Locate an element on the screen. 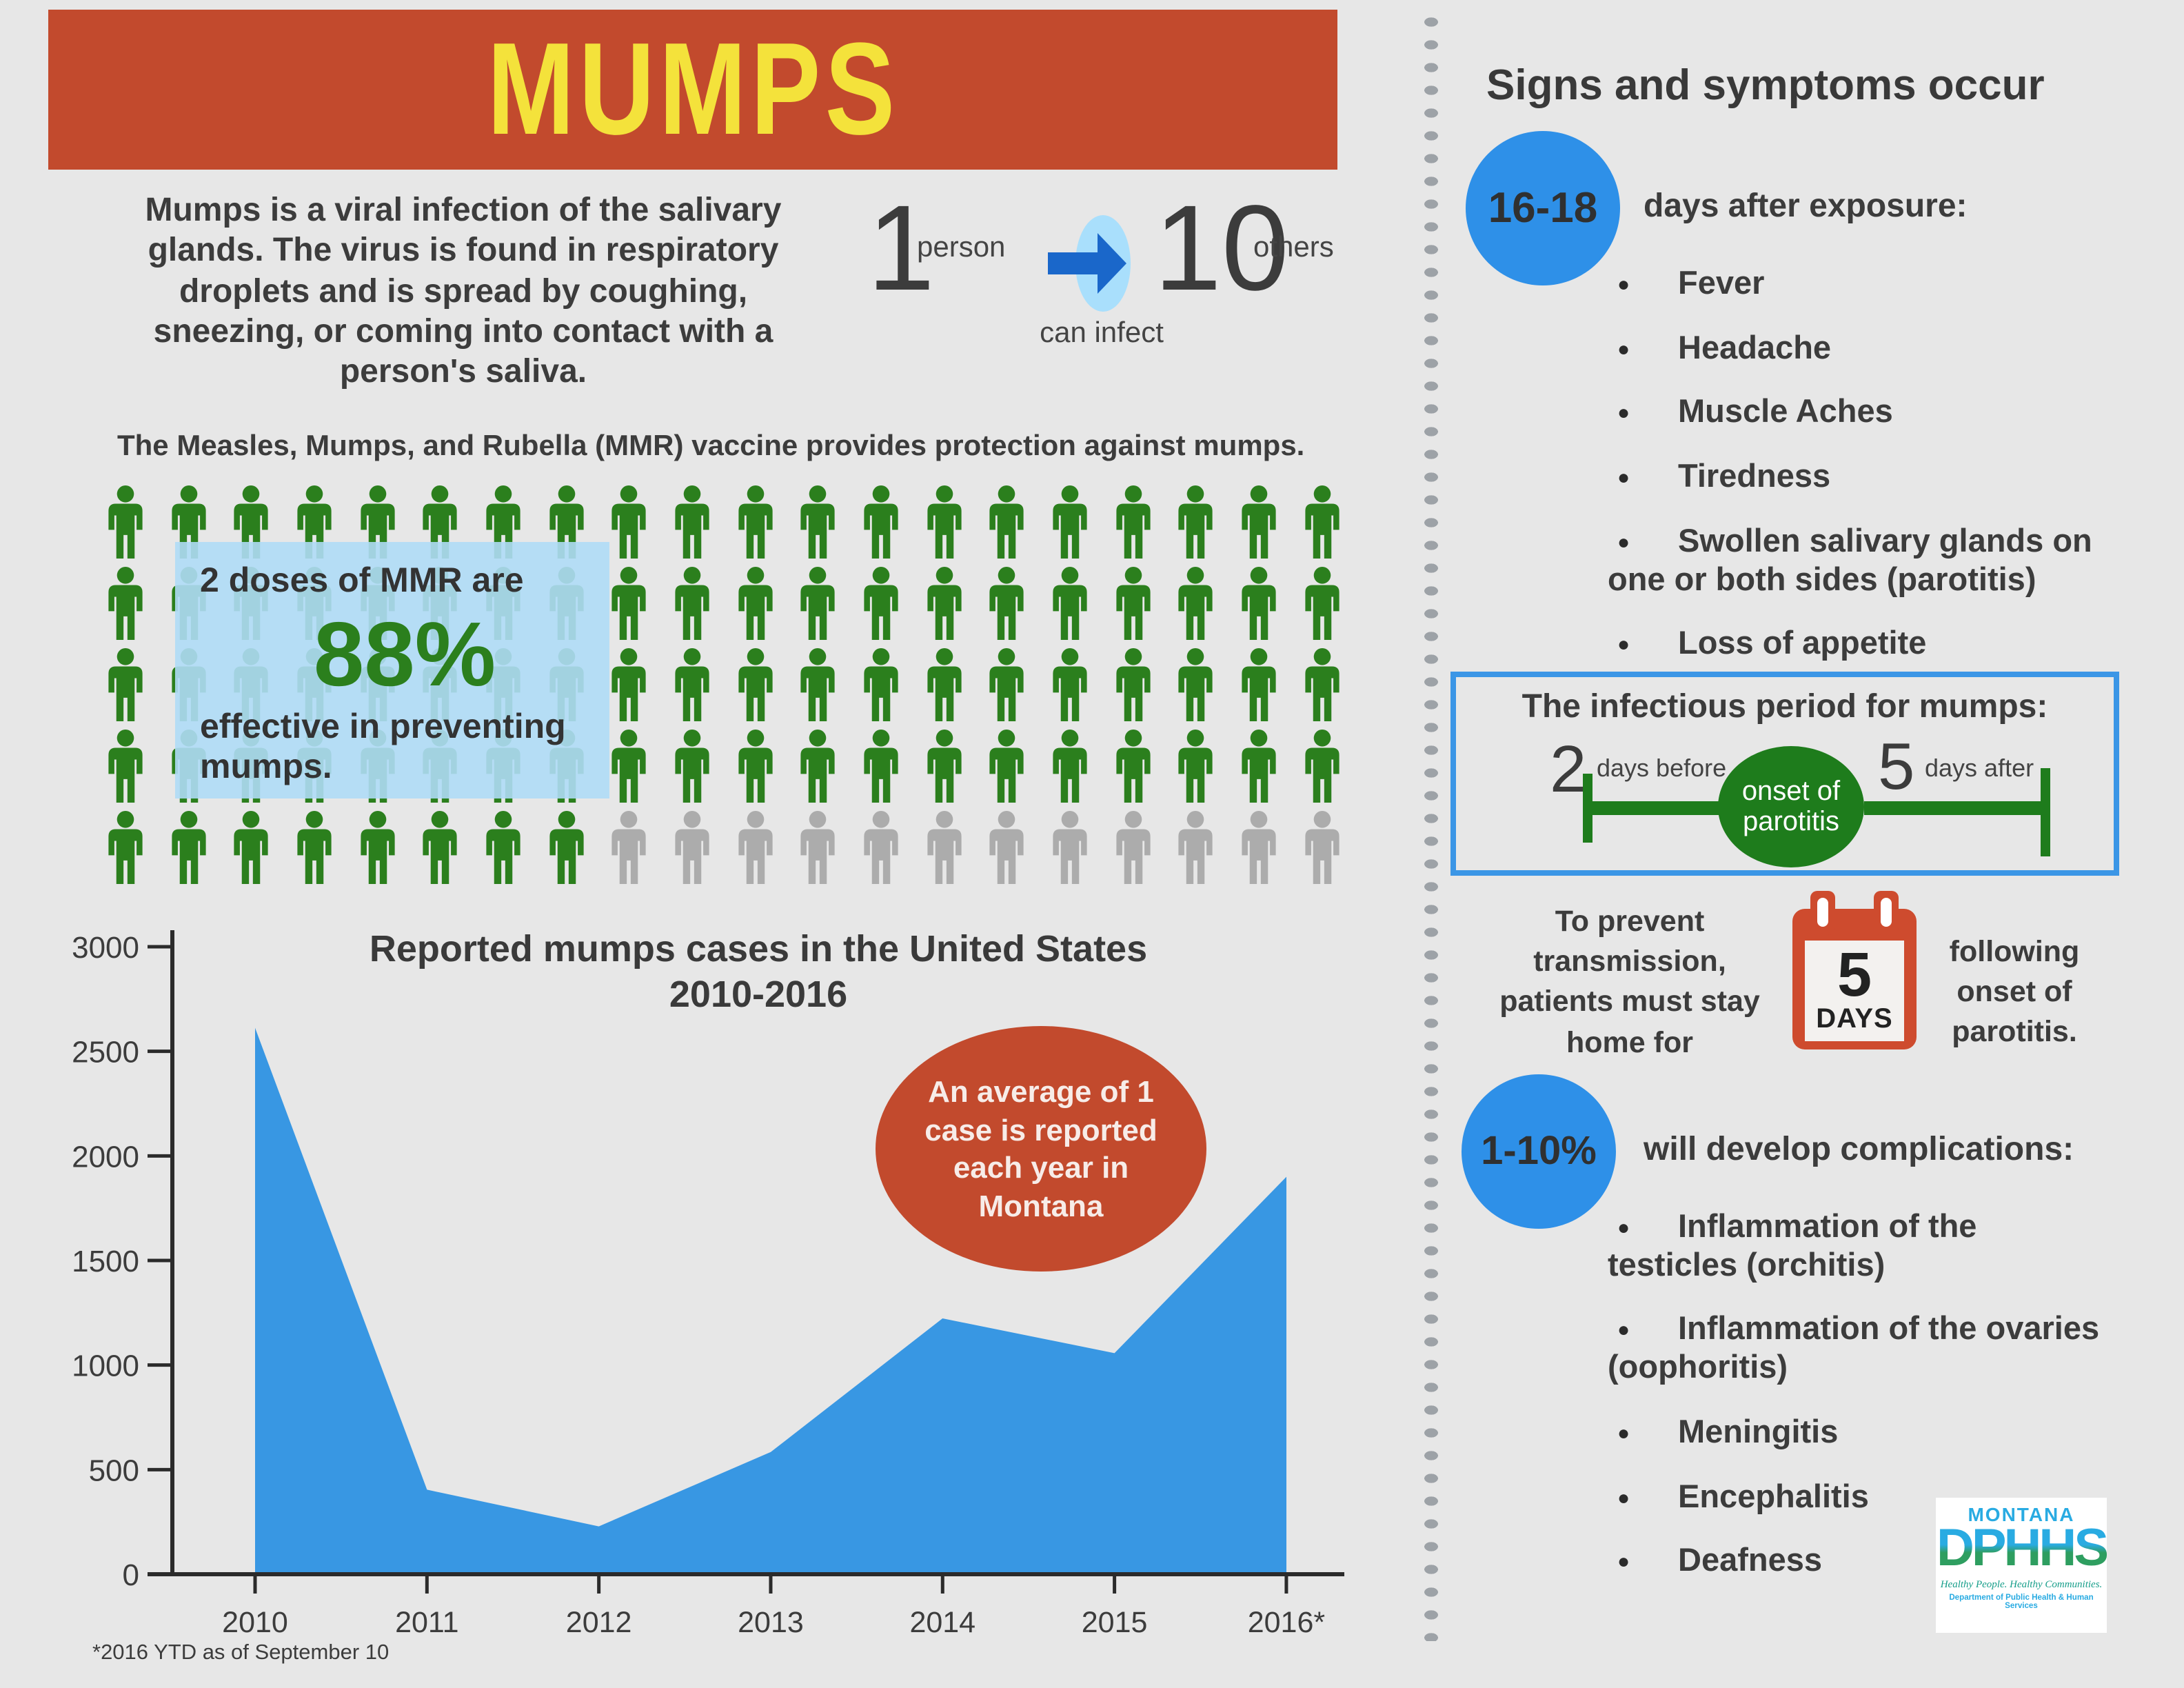 The image size is (2184, 1688). complications-label: will develop complications: is located at coordinates (1859, 1150).